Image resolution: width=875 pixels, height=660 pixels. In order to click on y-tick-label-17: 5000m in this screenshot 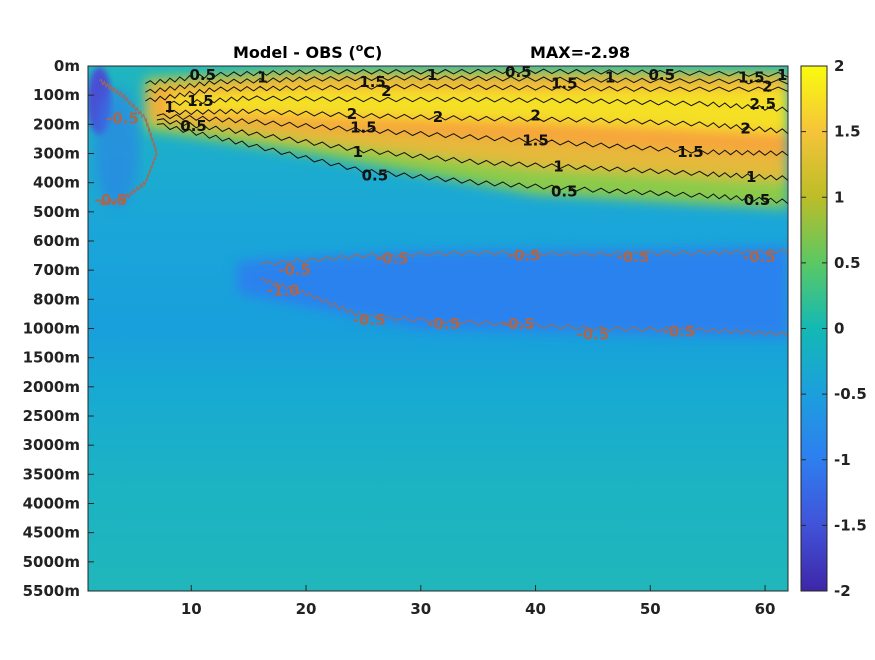, I will do `click(51, 562)`.